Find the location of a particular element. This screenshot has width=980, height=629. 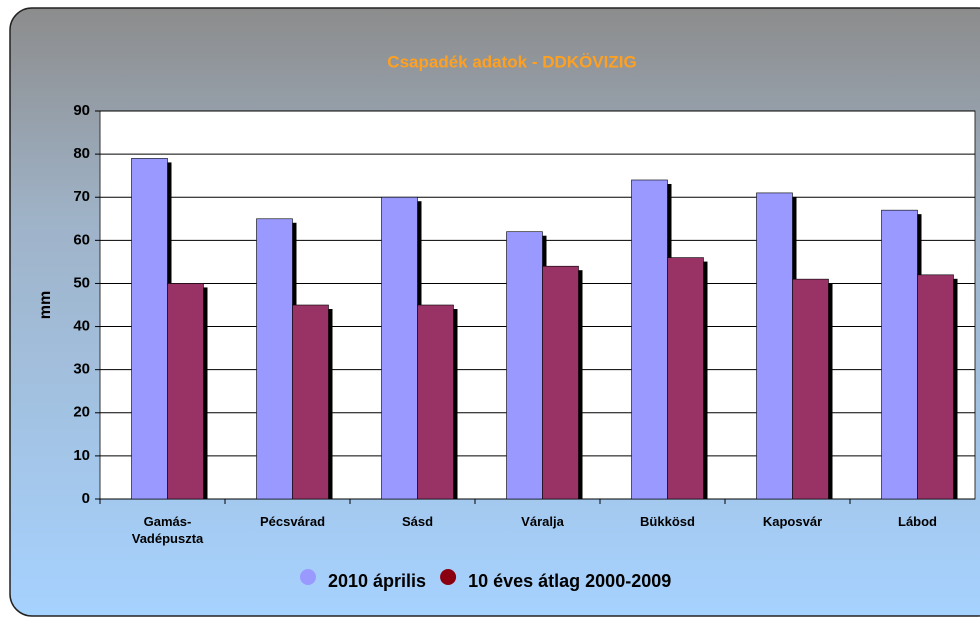

x-tick-label: Gamás-Vadépuszta is located at coordinates (168, 530).